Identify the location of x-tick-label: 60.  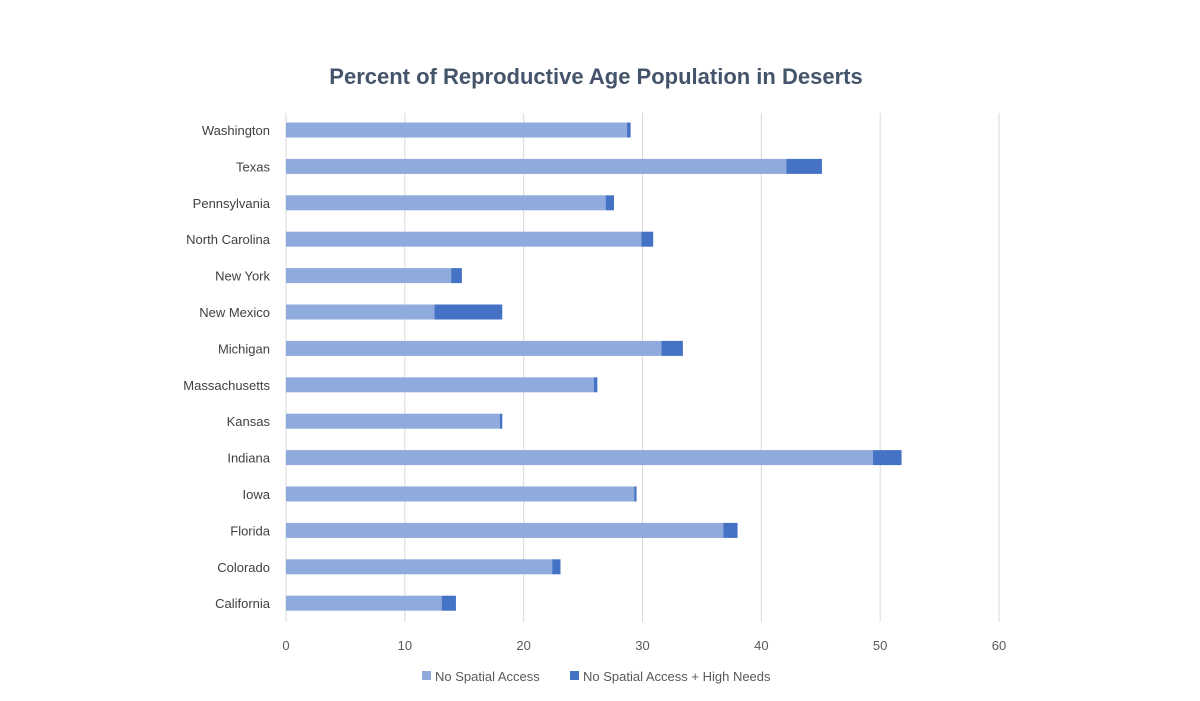
(999, 645).